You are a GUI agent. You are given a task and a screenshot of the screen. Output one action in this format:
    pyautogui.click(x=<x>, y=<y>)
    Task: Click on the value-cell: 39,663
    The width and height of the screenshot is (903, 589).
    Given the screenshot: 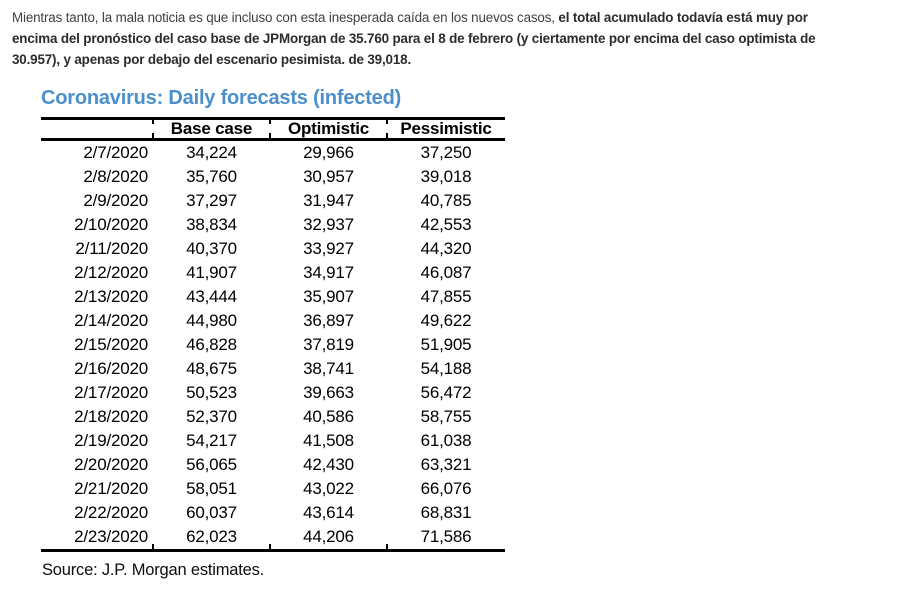 What is the action you would take?
    pyautogui.click(x=328, y=392)
    